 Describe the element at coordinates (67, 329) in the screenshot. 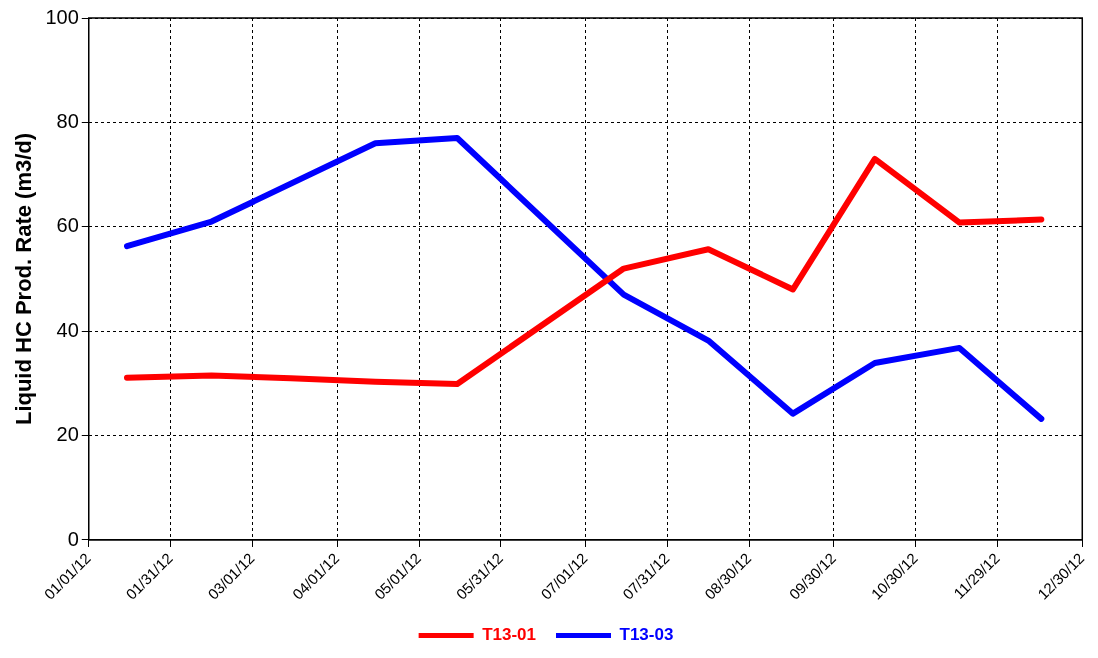

I see `y-tick-label: 40` at that location.